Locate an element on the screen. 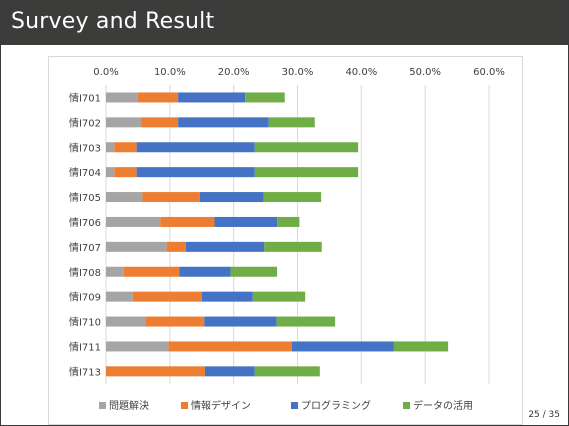  category-label: 情I704 is located at coordinates (85, 172).